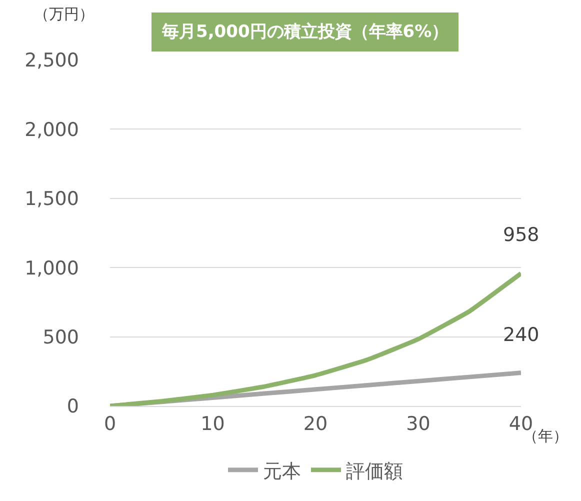  Describe the element at coordinates (51, 268) in the screenshot. I see `y-tick-label: 1,000` at that location.